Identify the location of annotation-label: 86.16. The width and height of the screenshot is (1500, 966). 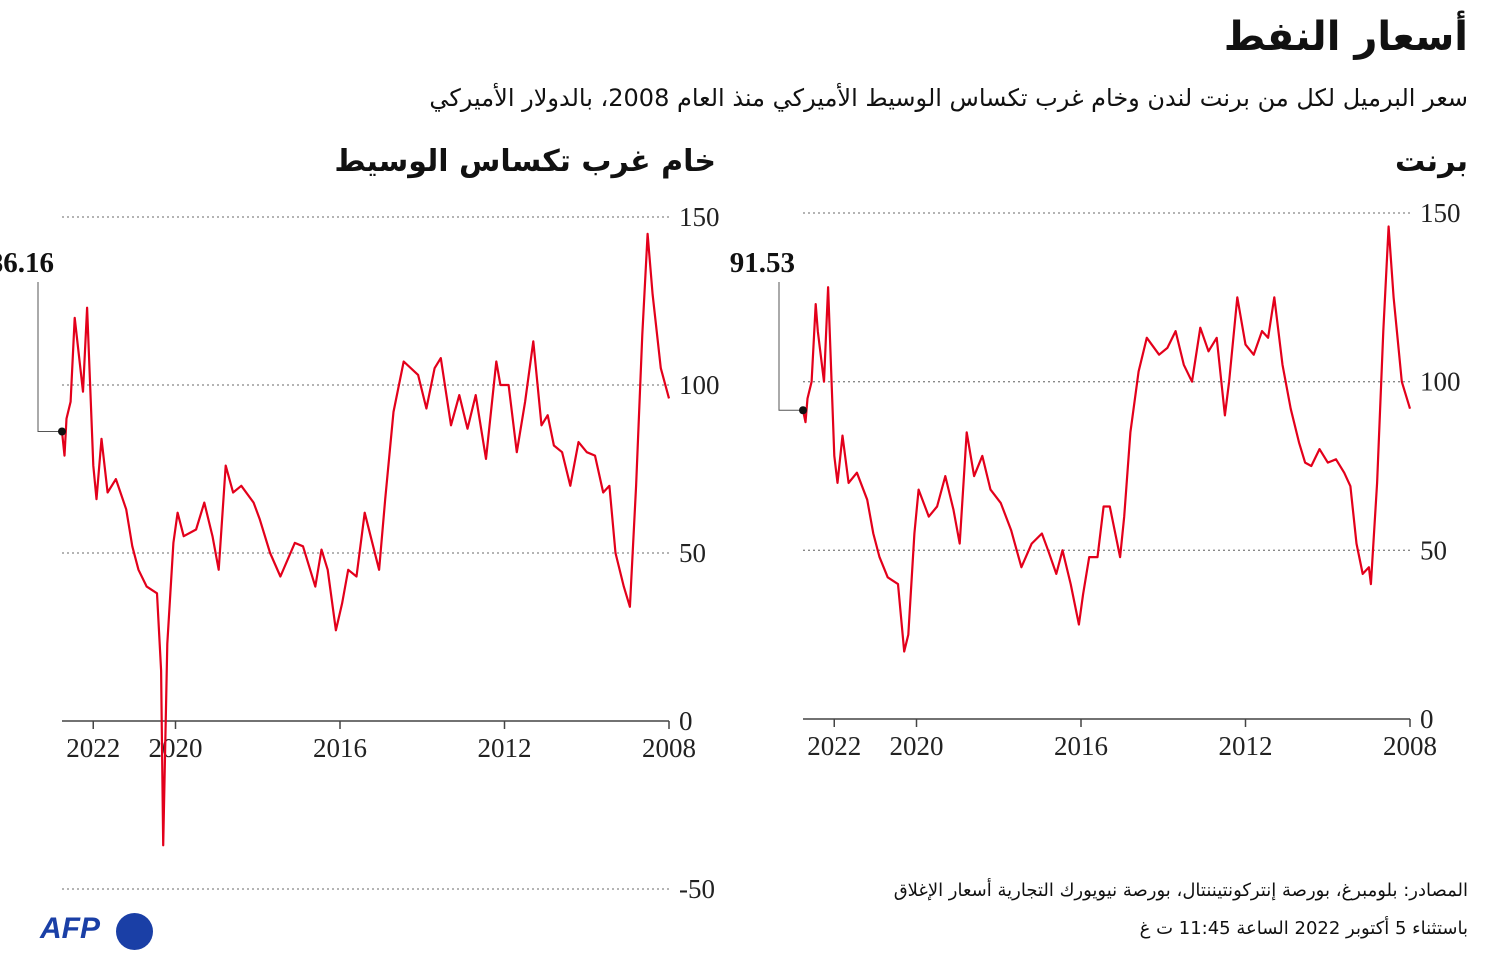
(27, 263).